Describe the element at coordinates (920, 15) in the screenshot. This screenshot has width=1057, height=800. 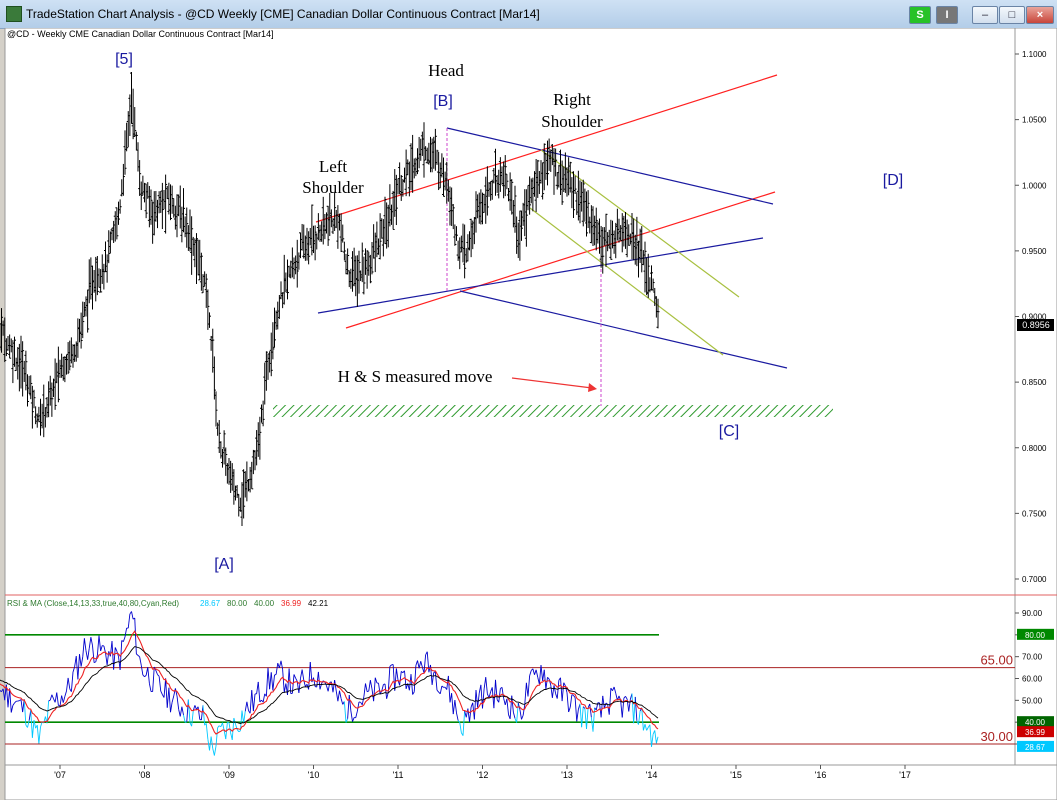
I see `s-button: S` at that location.